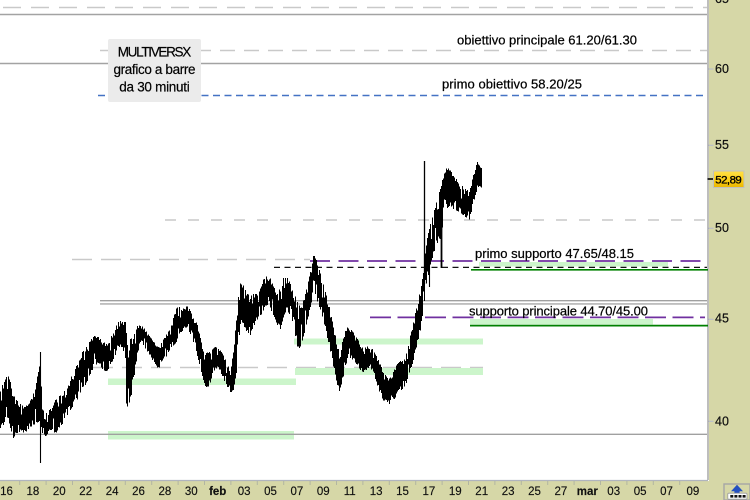  Describe the element at coordinates (588, 492) in the screenshot. I see `svg-text: mar` at that location.